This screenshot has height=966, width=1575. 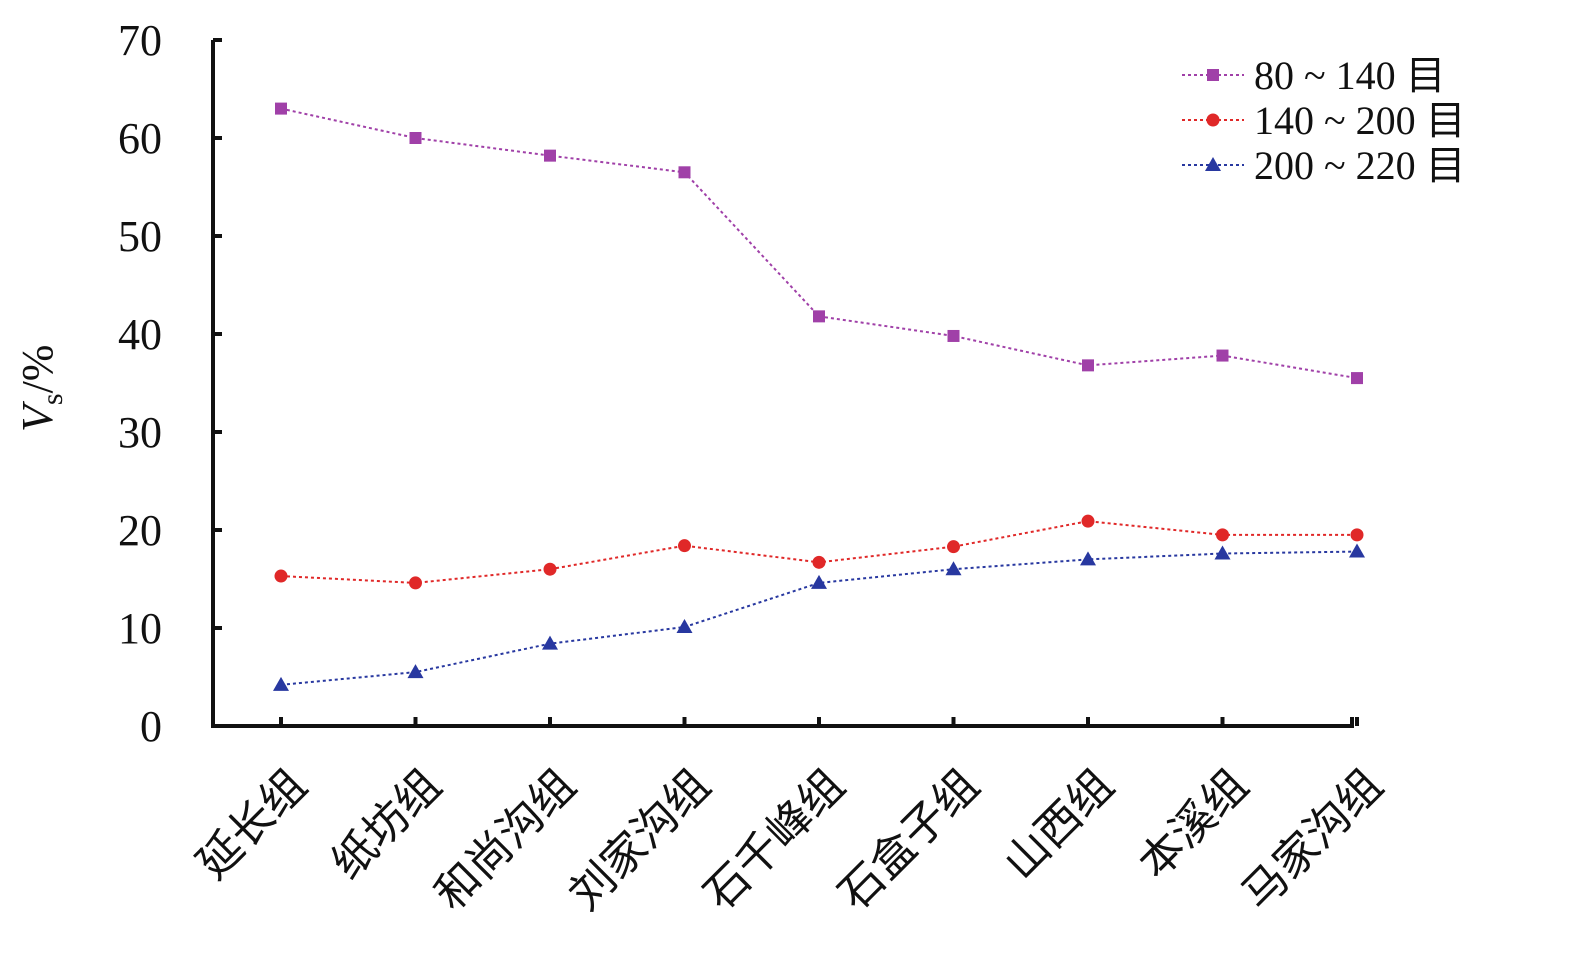 What do you see at coordinates (251, 824) in the screenshot?
I see `x-tick-label: 延长组` at bounding box center [251, 824].